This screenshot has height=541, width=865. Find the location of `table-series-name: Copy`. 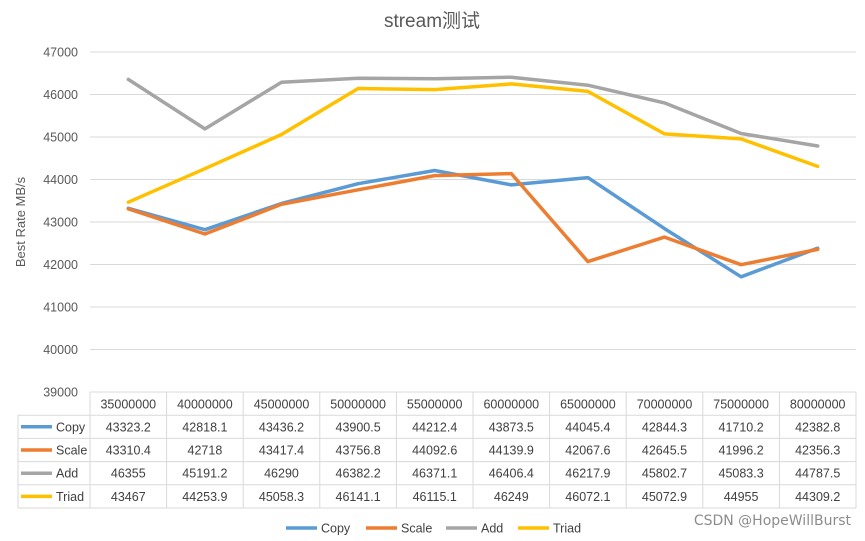

table-series-name: Copy is located at coordinates (71, 427).